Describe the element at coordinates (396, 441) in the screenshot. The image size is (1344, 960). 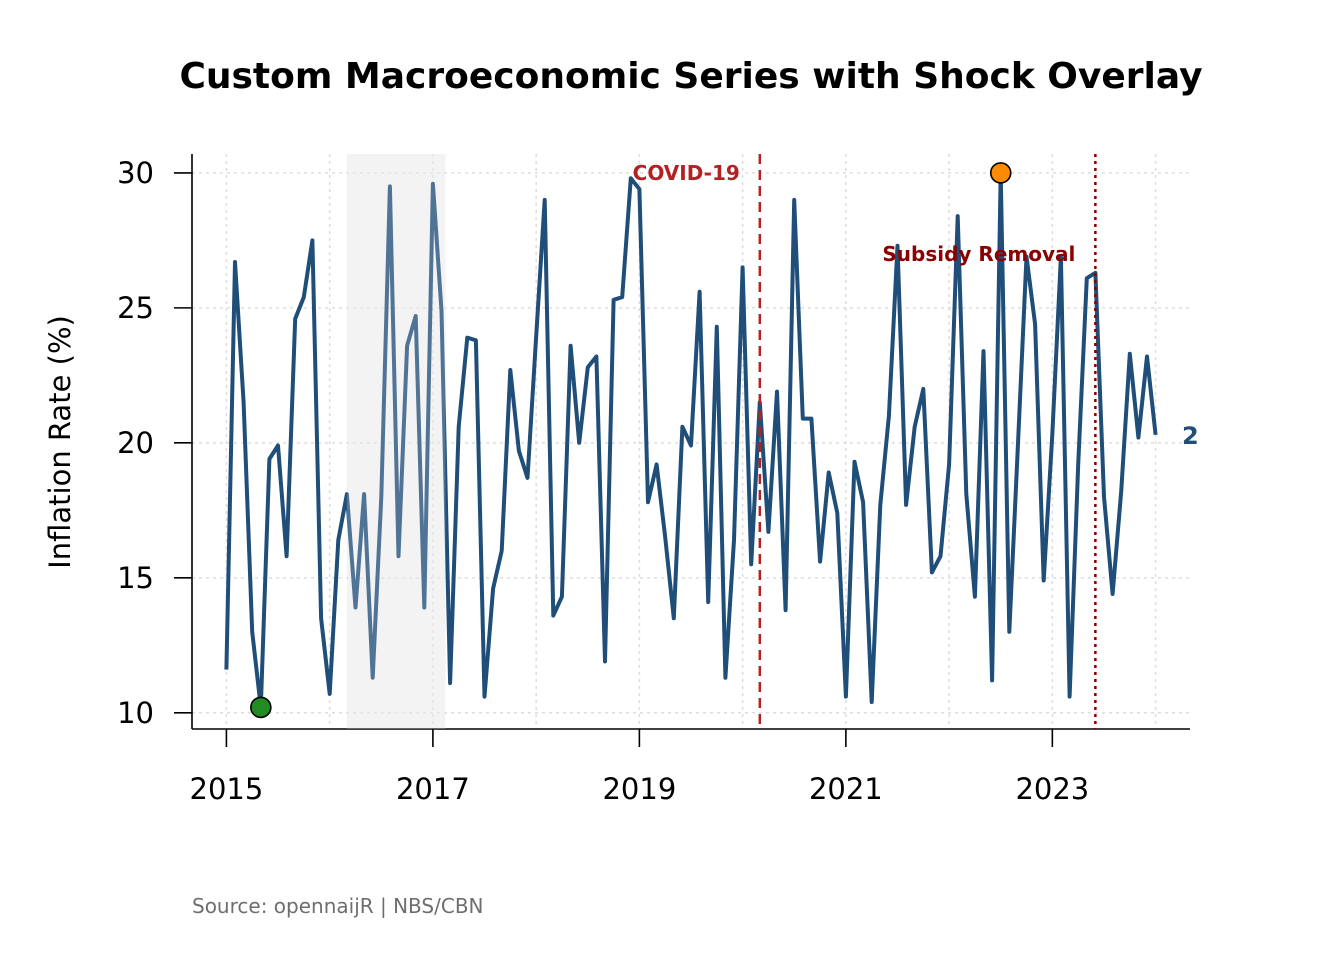
I see `shock-shaded-overlay` at that location.